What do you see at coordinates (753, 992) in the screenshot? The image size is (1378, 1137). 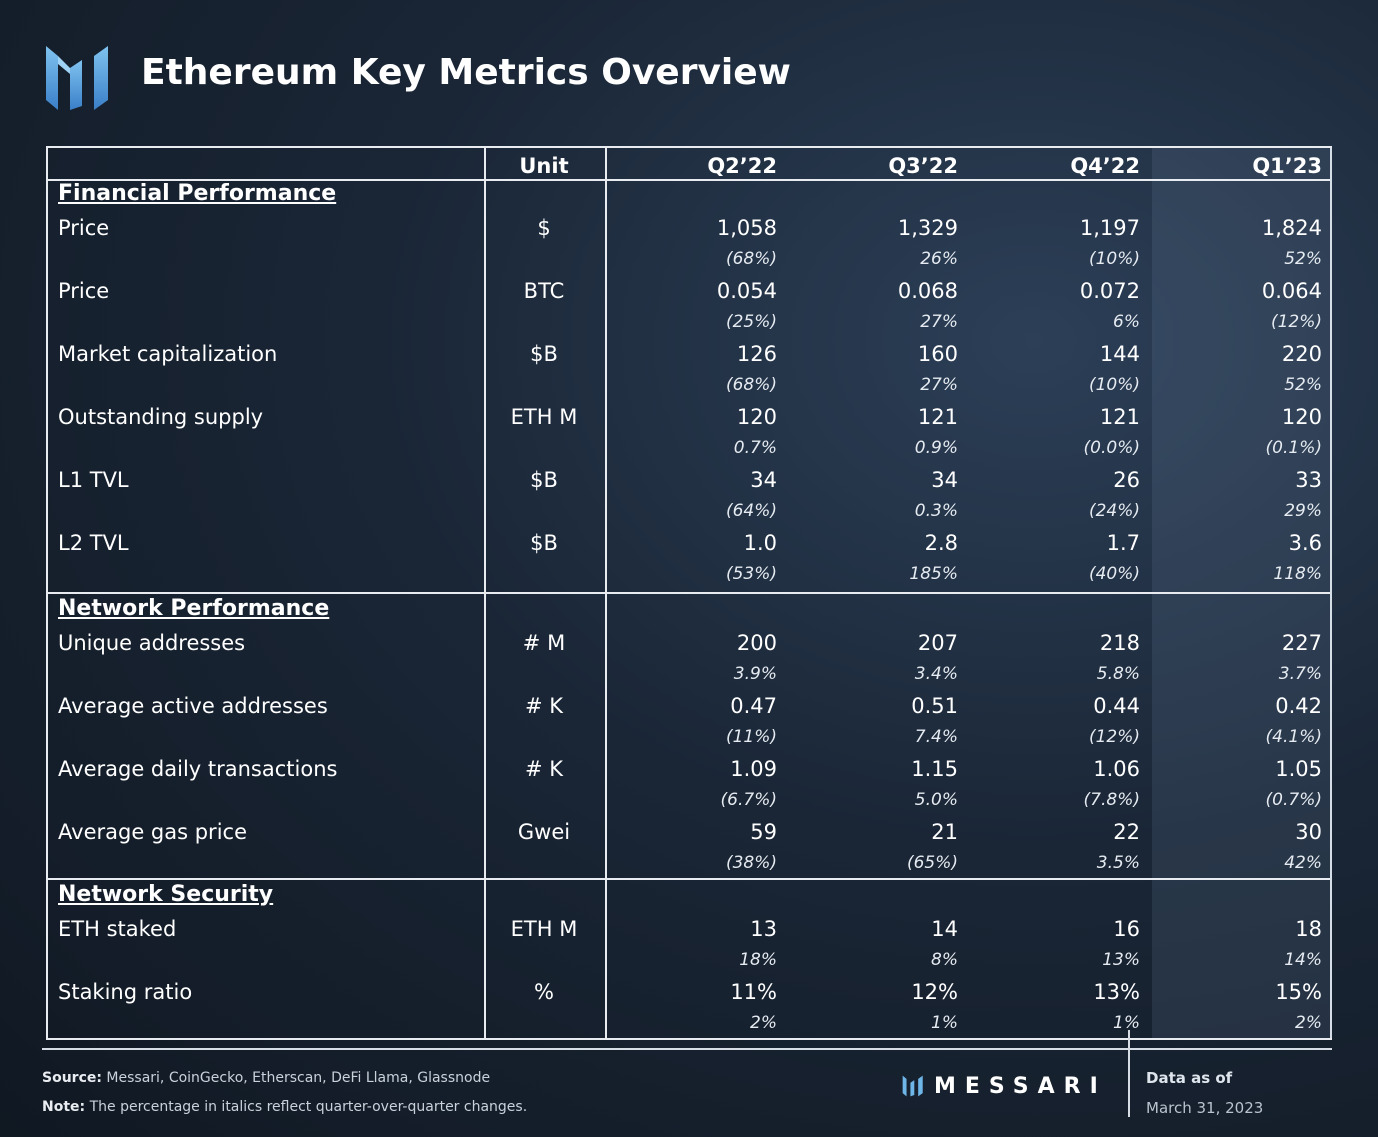 I see `metric-value: 11%` at bounding box center [753, 992].